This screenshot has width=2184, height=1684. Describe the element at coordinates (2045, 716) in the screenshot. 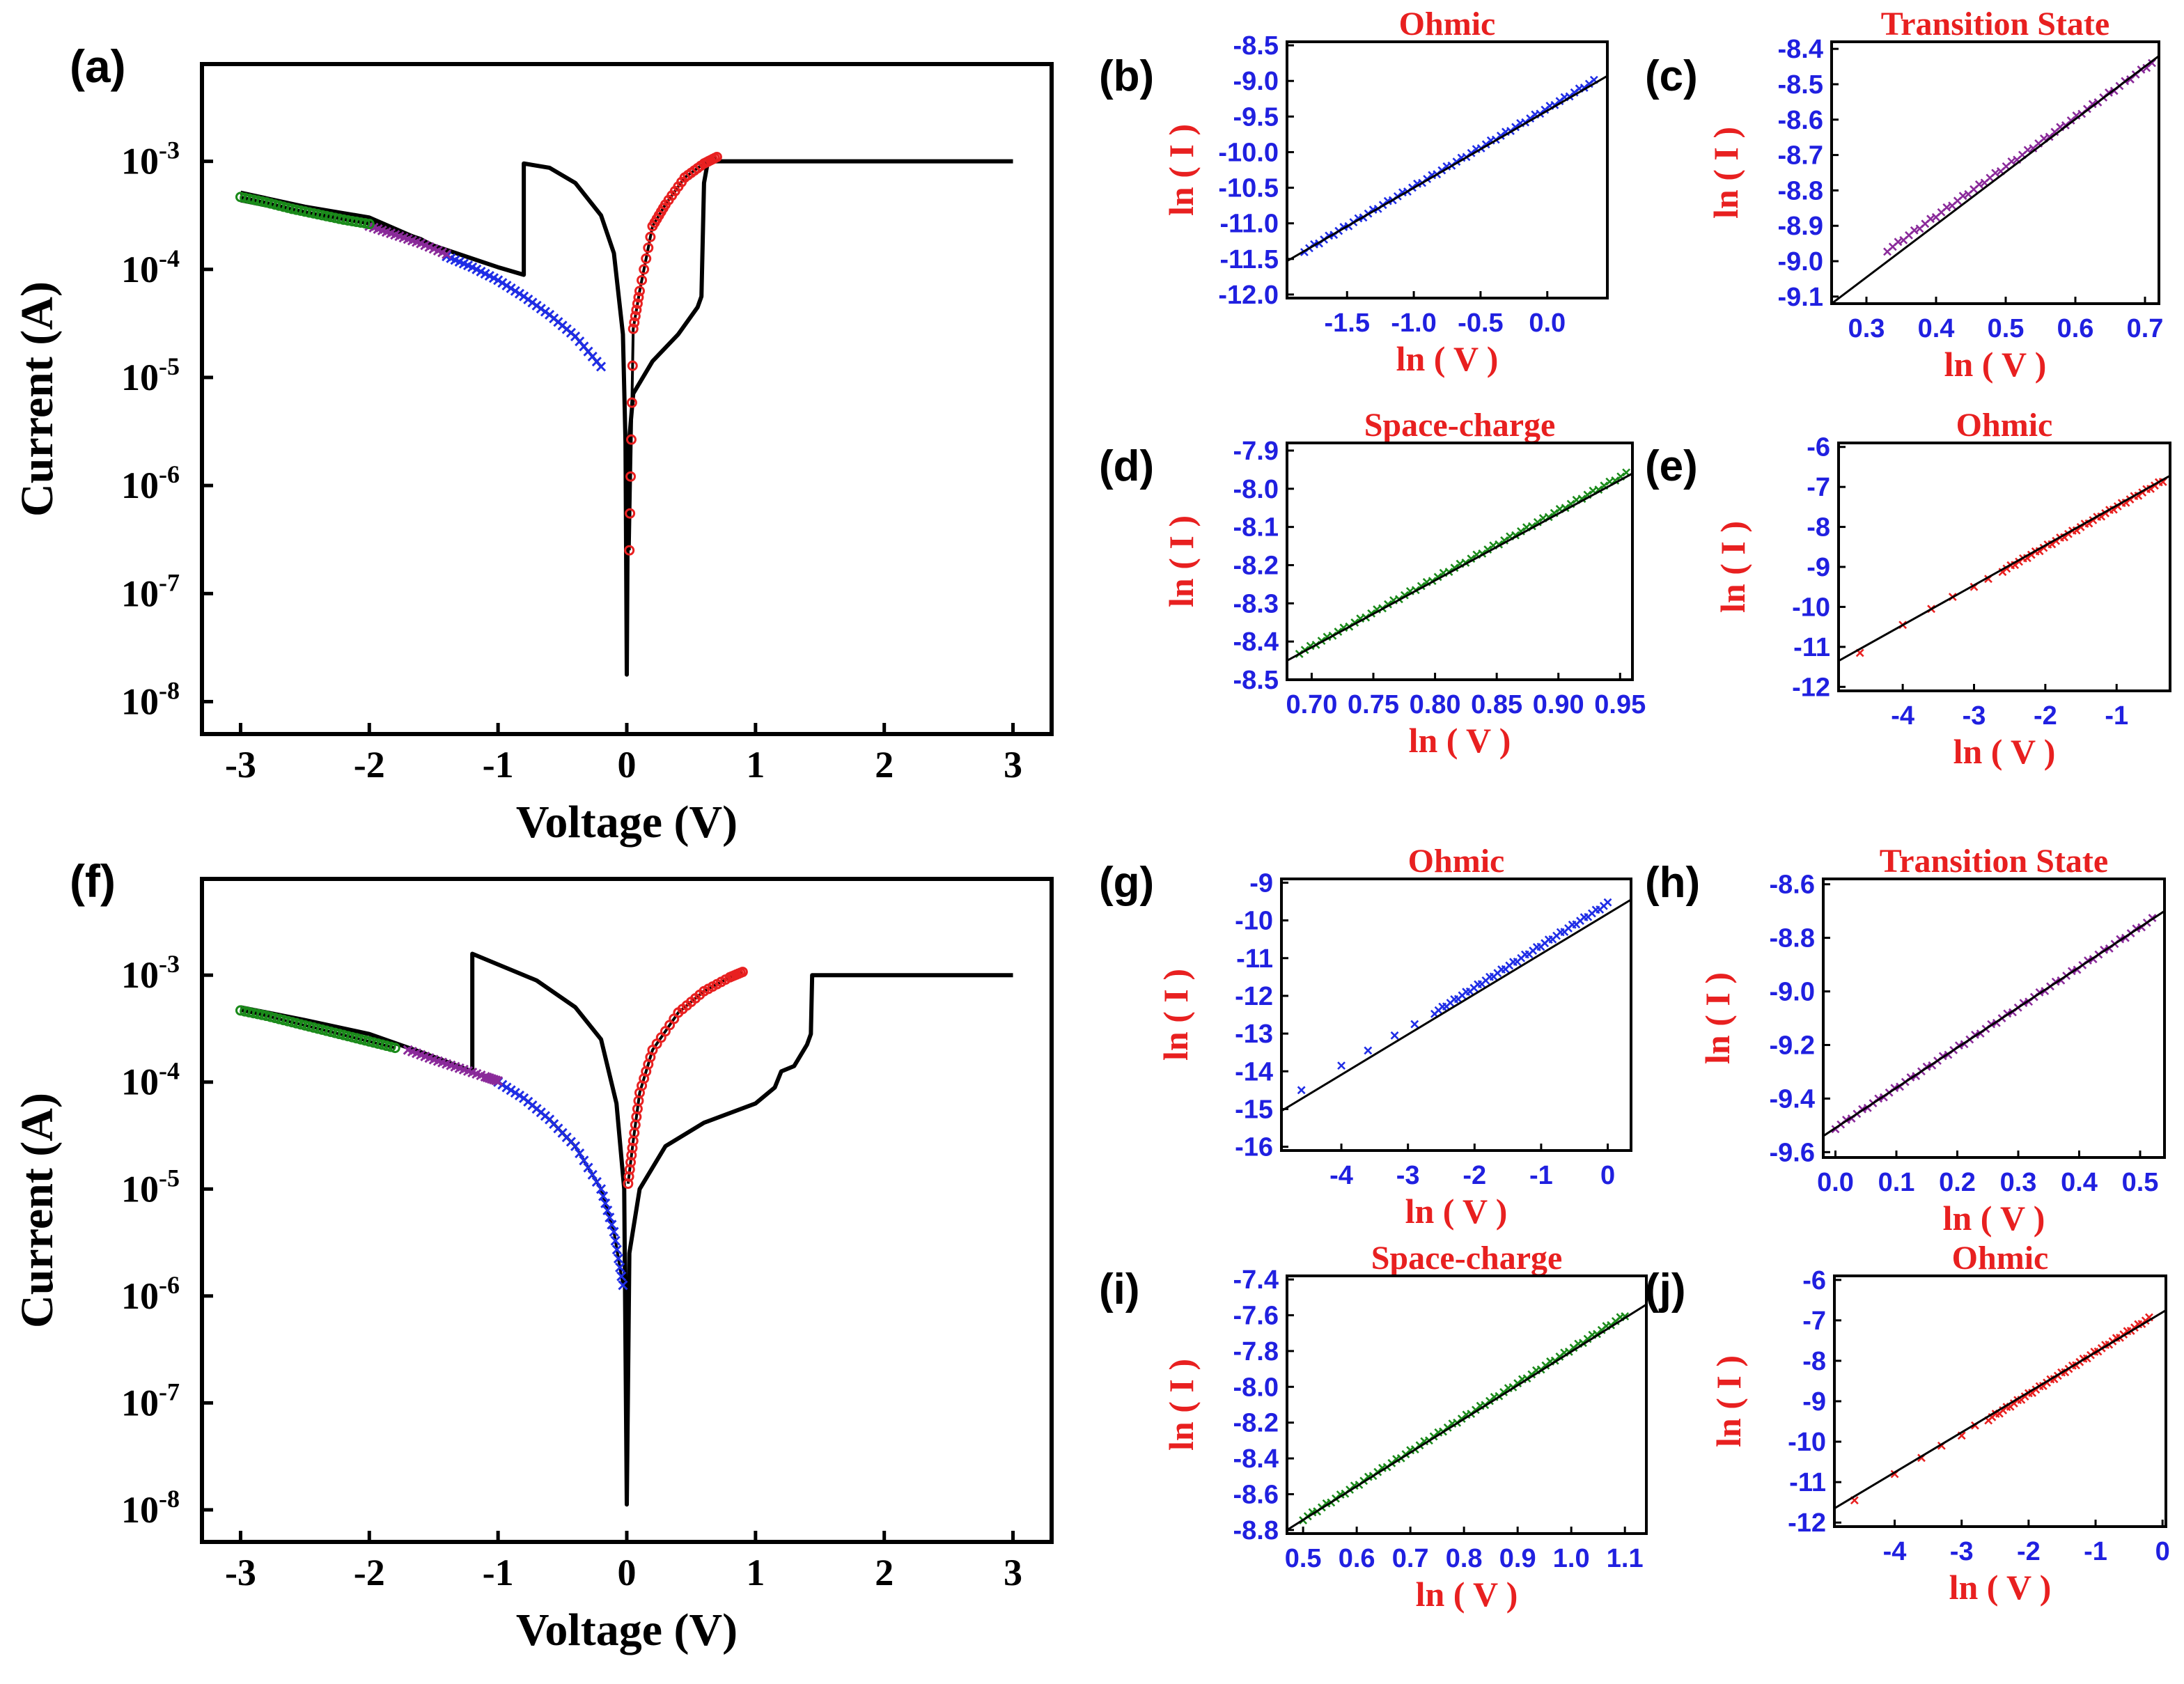

I see `x-tick-label: -2` at that location.